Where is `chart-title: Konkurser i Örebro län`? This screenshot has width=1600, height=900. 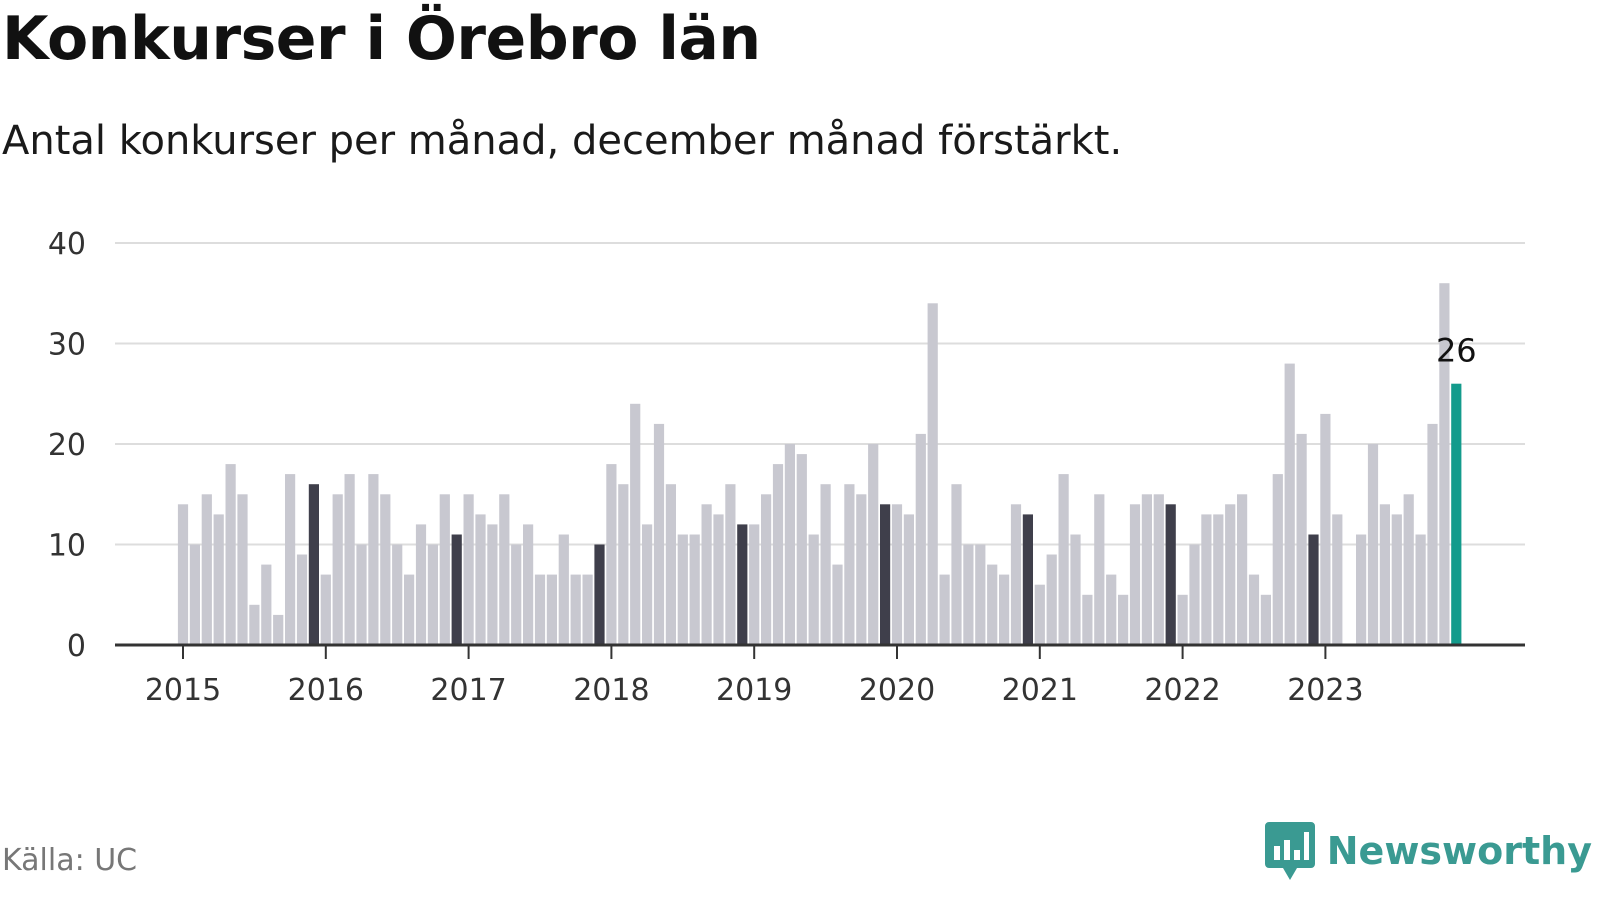 chart-title: Konkurser i Örebro län is located at coordinates (381, 39).